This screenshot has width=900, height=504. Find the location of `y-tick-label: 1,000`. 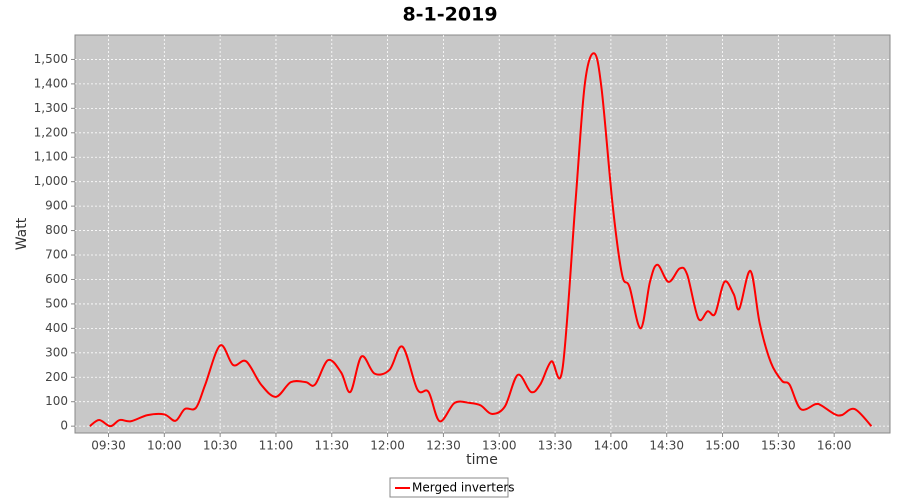

y-tick-label: 1,000 is located at coordinates (51, 181).